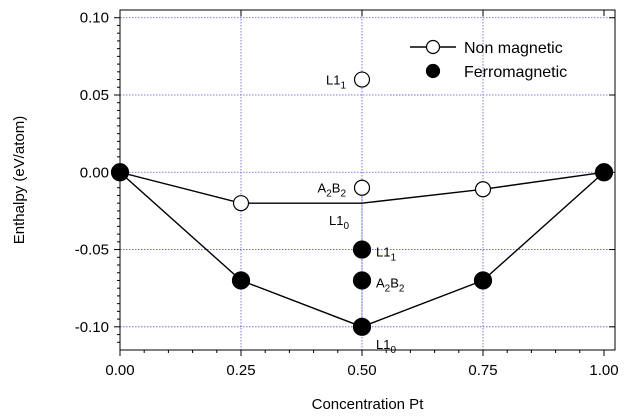 Image resolution: width=626 pixels, height=417 pixels. Describe the element at coordinates (92, 250) in the screenshot. I see `y-tick-label: -0.05` at that location.